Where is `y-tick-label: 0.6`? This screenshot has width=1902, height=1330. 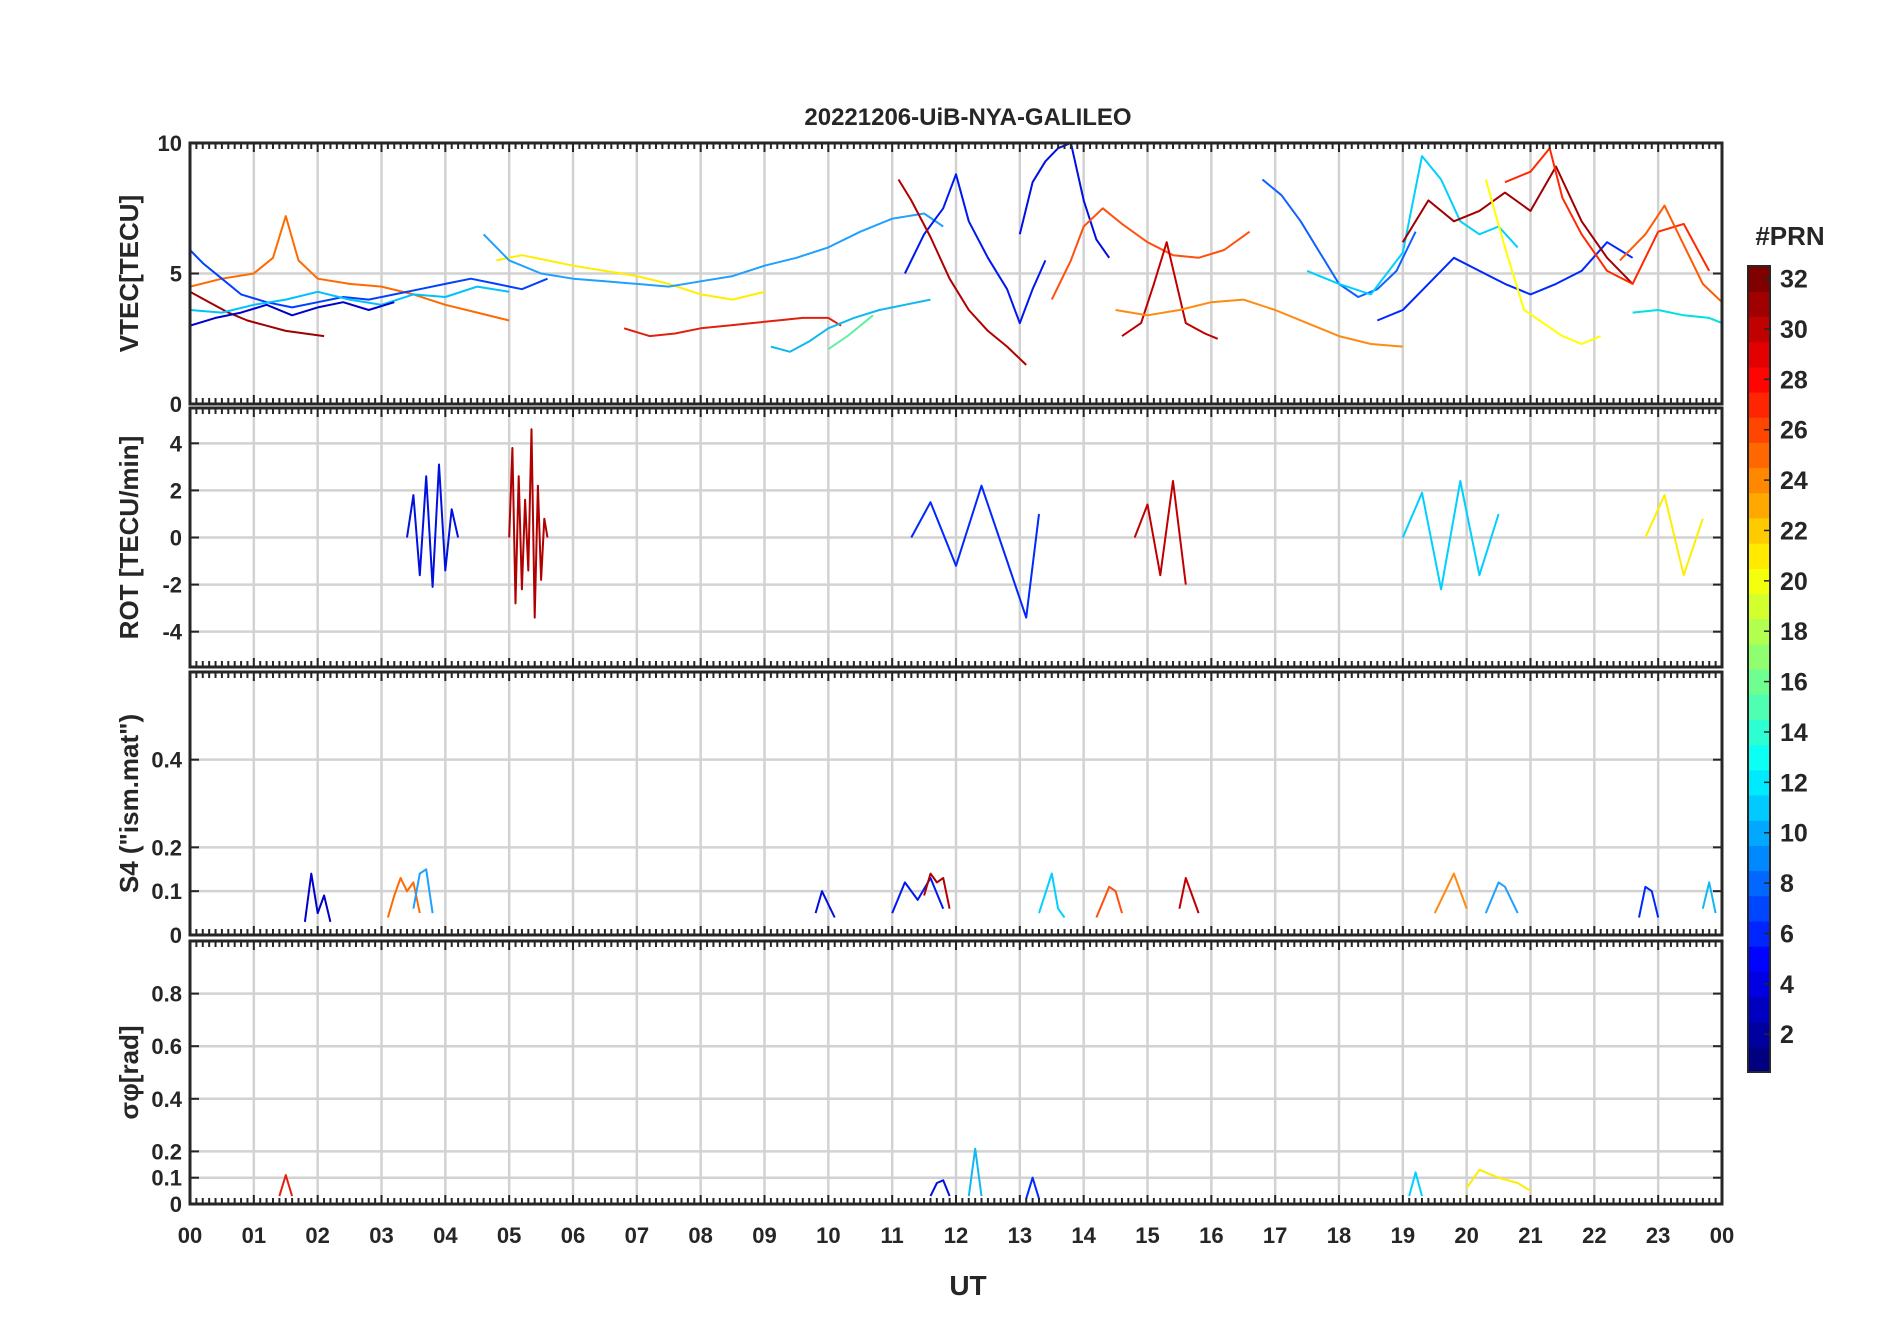 y-tick-label: 0.6 is located at coordinates (166, 1046).